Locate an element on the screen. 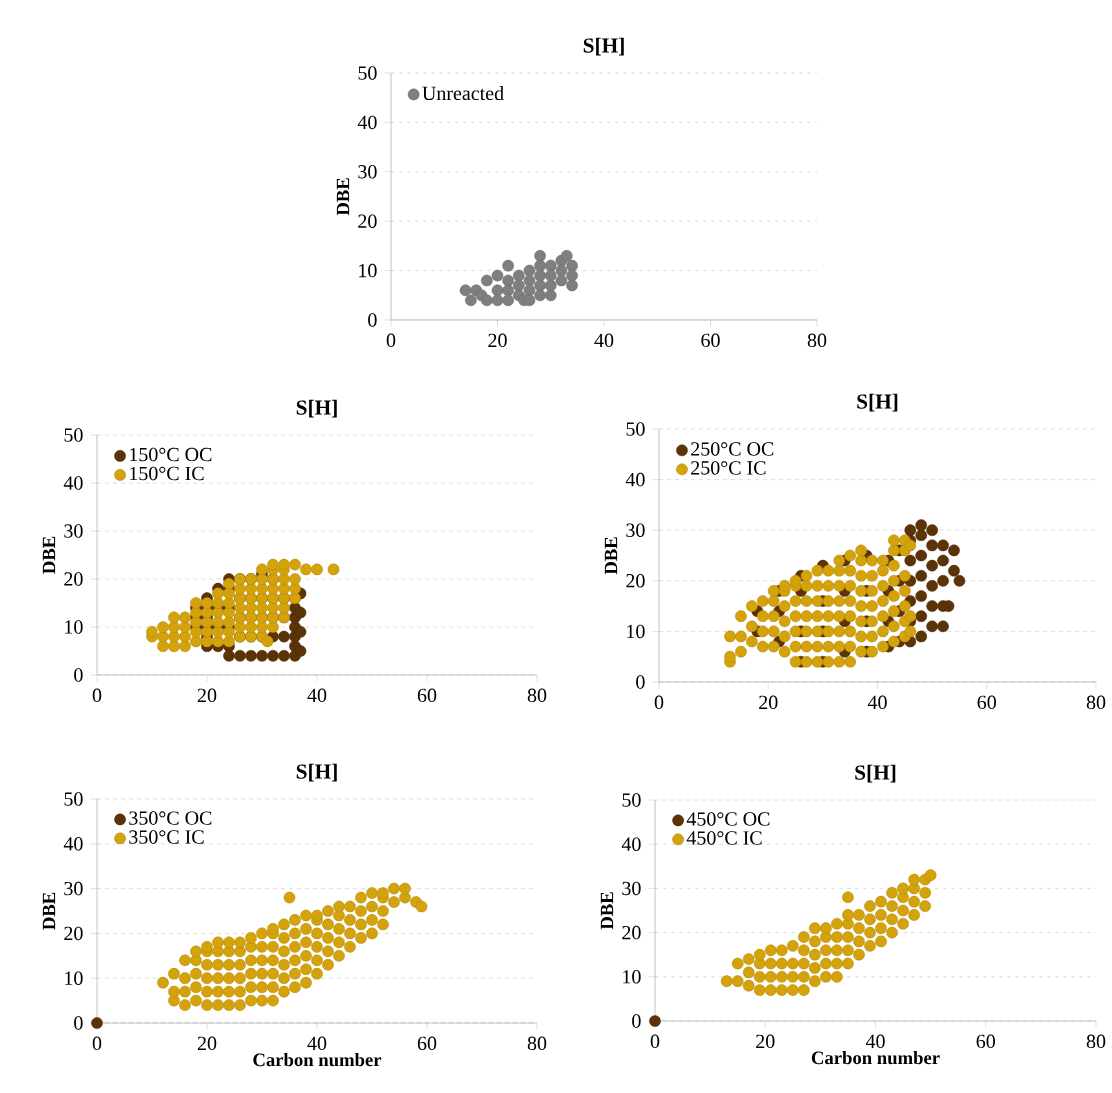 Image resolution: width=1112 pixels, height=1093 pixels. legend-label: 250°C IC is located at coordinates (728, 468).